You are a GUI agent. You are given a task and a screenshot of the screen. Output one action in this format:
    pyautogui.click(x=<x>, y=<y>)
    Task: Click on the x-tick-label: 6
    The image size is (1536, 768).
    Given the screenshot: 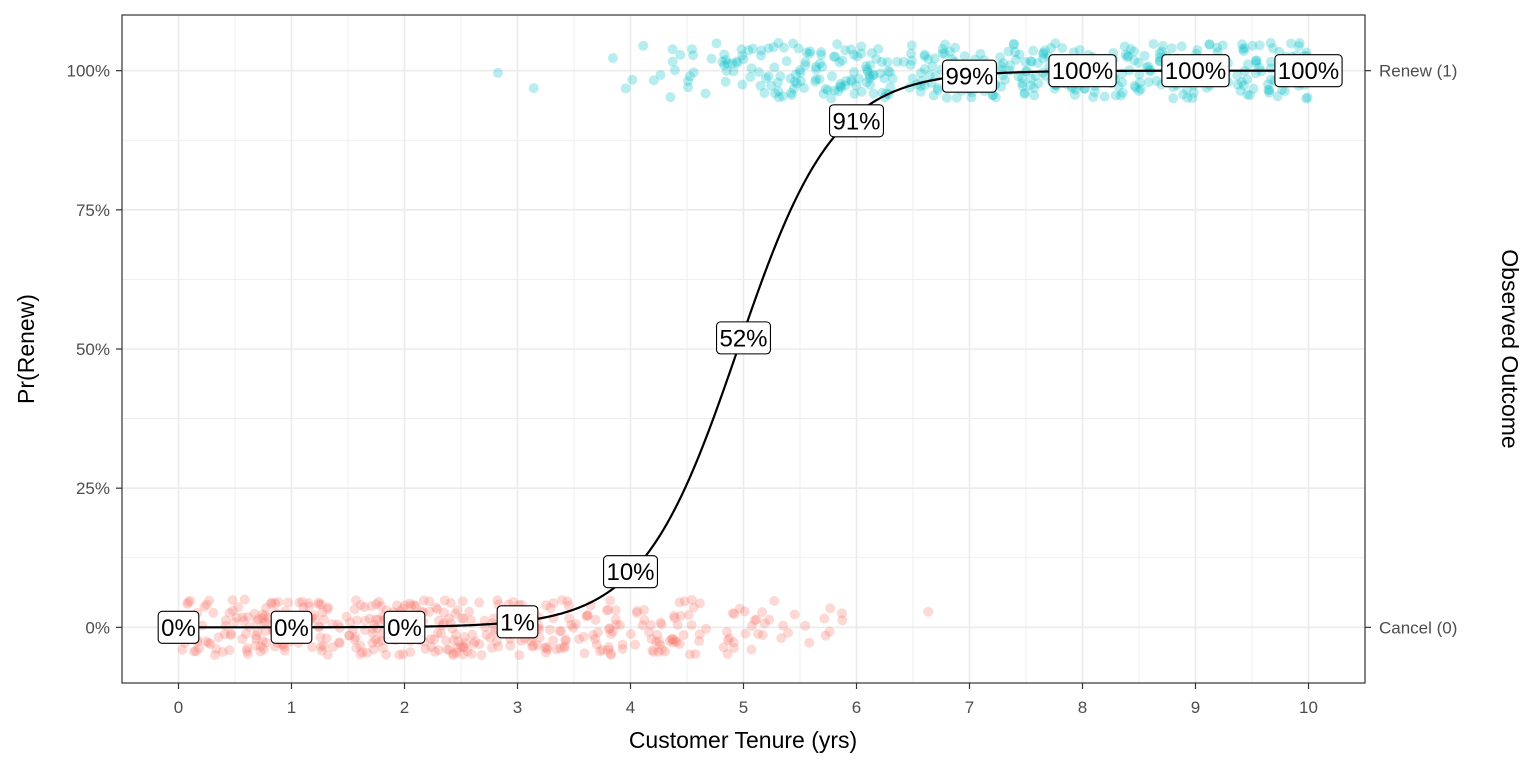 What is the action you would take?
    pyautogui.click(x=856, y=707)
    